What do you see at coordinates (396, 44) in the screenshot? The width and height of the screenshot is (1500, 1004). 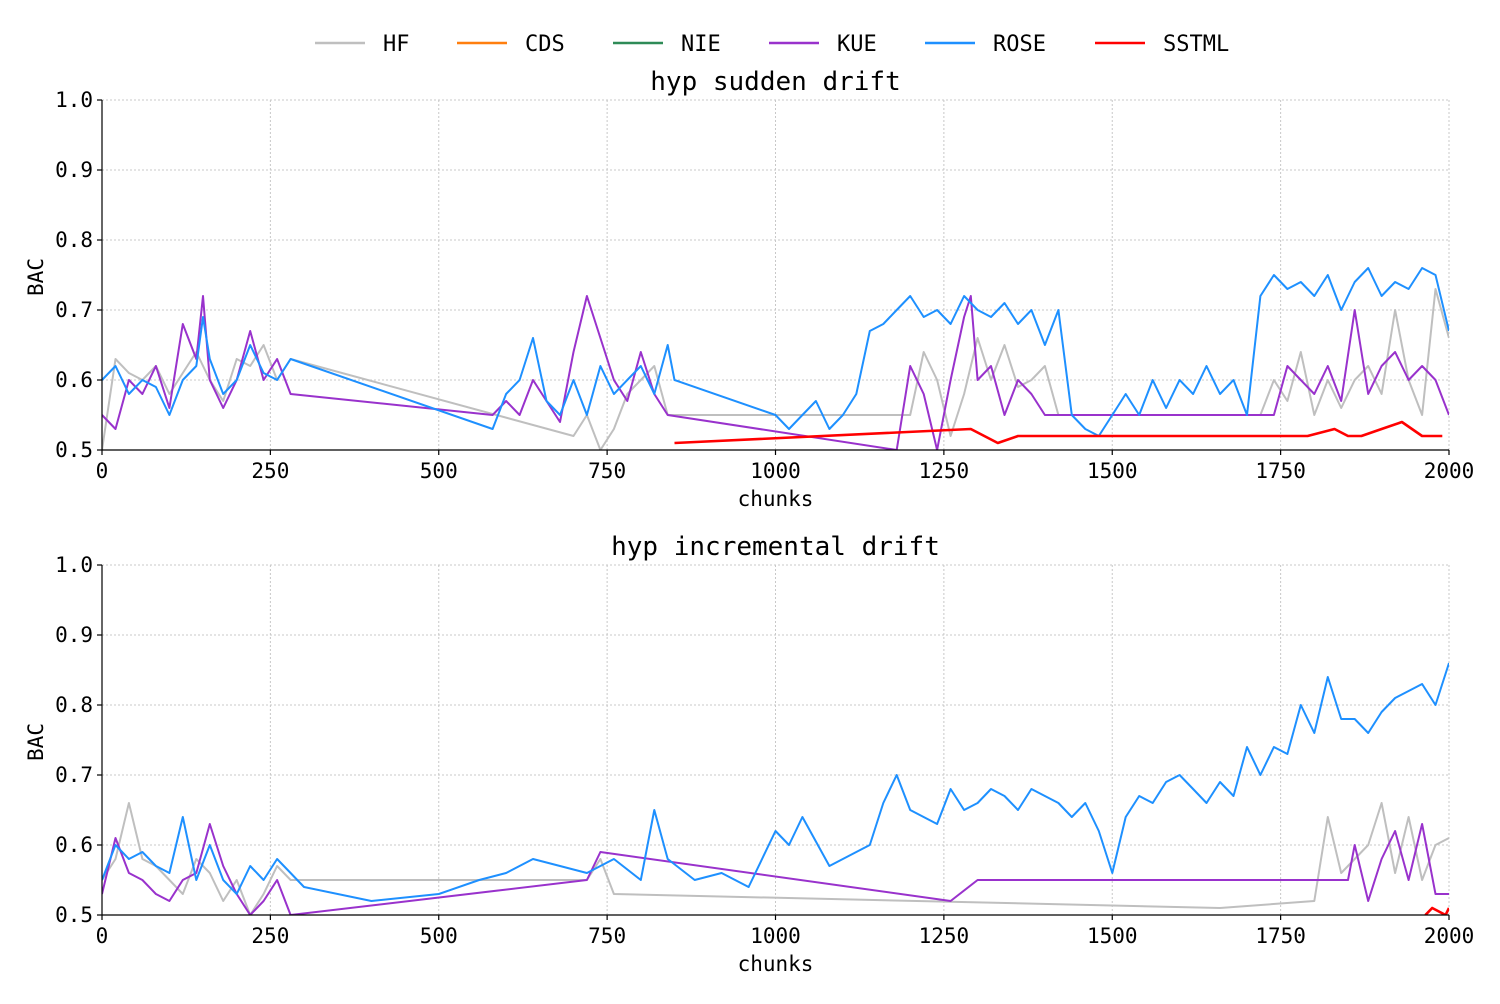 I see `legend-label-hf: HF` at bounding box center [396, 44].